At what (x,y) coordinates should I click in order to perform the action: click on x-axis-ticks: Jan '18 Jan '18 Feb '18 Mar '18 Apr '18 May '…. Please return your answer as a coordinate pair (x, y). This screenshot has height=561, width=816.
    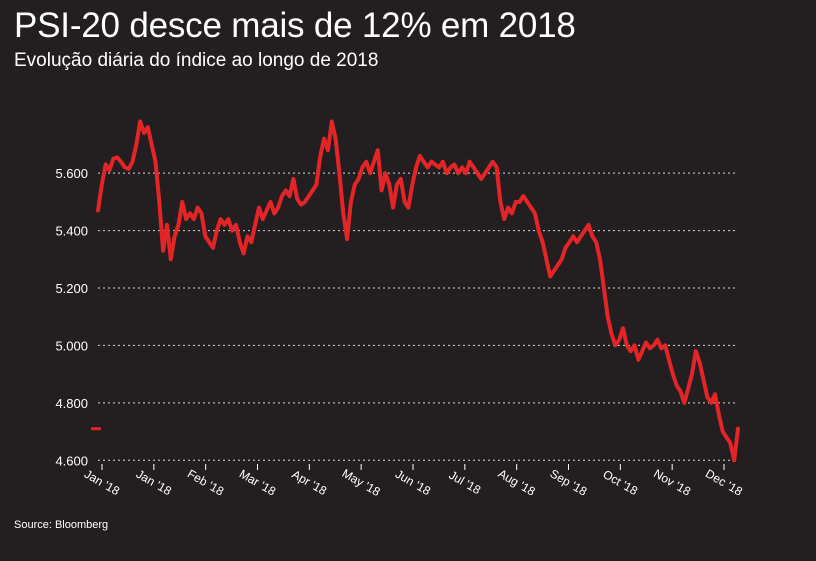
    Looking at the image, I should click on (413, 481).